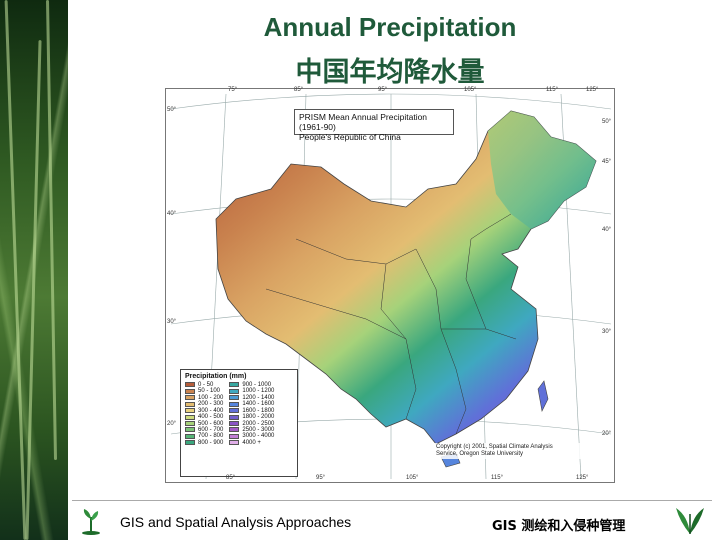 Image resolution: width=720 pixels, height=540 pixels. Describe the element at coordinates (412, 478) in the screenshot. I see `lon-tick-bottom-2: 105°` at that location.